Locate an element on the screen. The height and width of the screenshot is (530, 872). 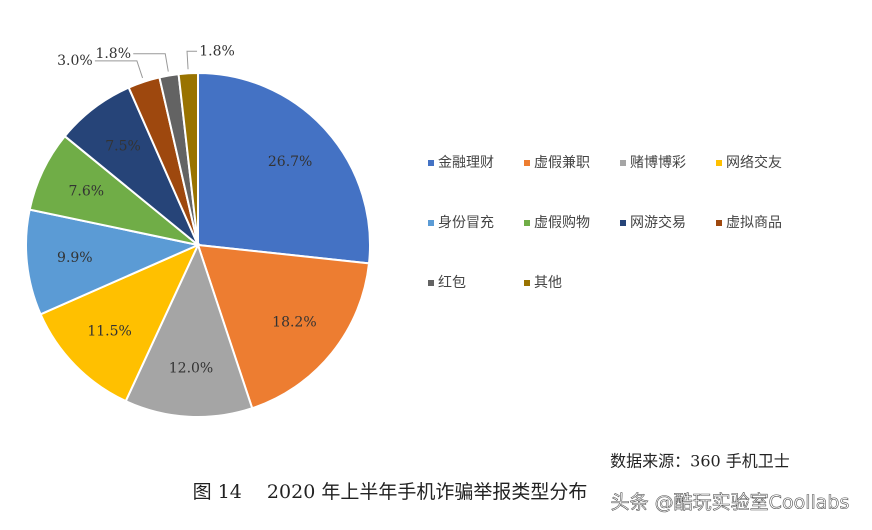
value-label: 11.5% is located at coordinates (109, 332).